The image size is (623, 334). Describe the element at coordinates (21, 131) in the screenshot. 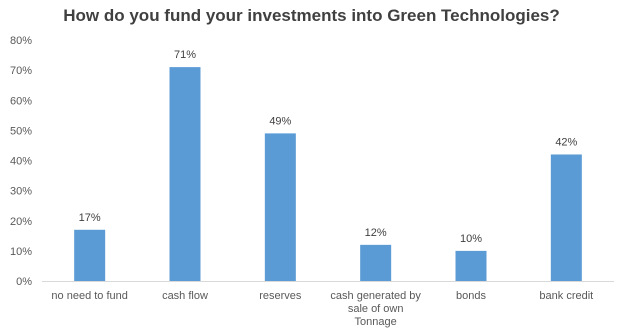

I see `y-tick-label: 50%` at that location.